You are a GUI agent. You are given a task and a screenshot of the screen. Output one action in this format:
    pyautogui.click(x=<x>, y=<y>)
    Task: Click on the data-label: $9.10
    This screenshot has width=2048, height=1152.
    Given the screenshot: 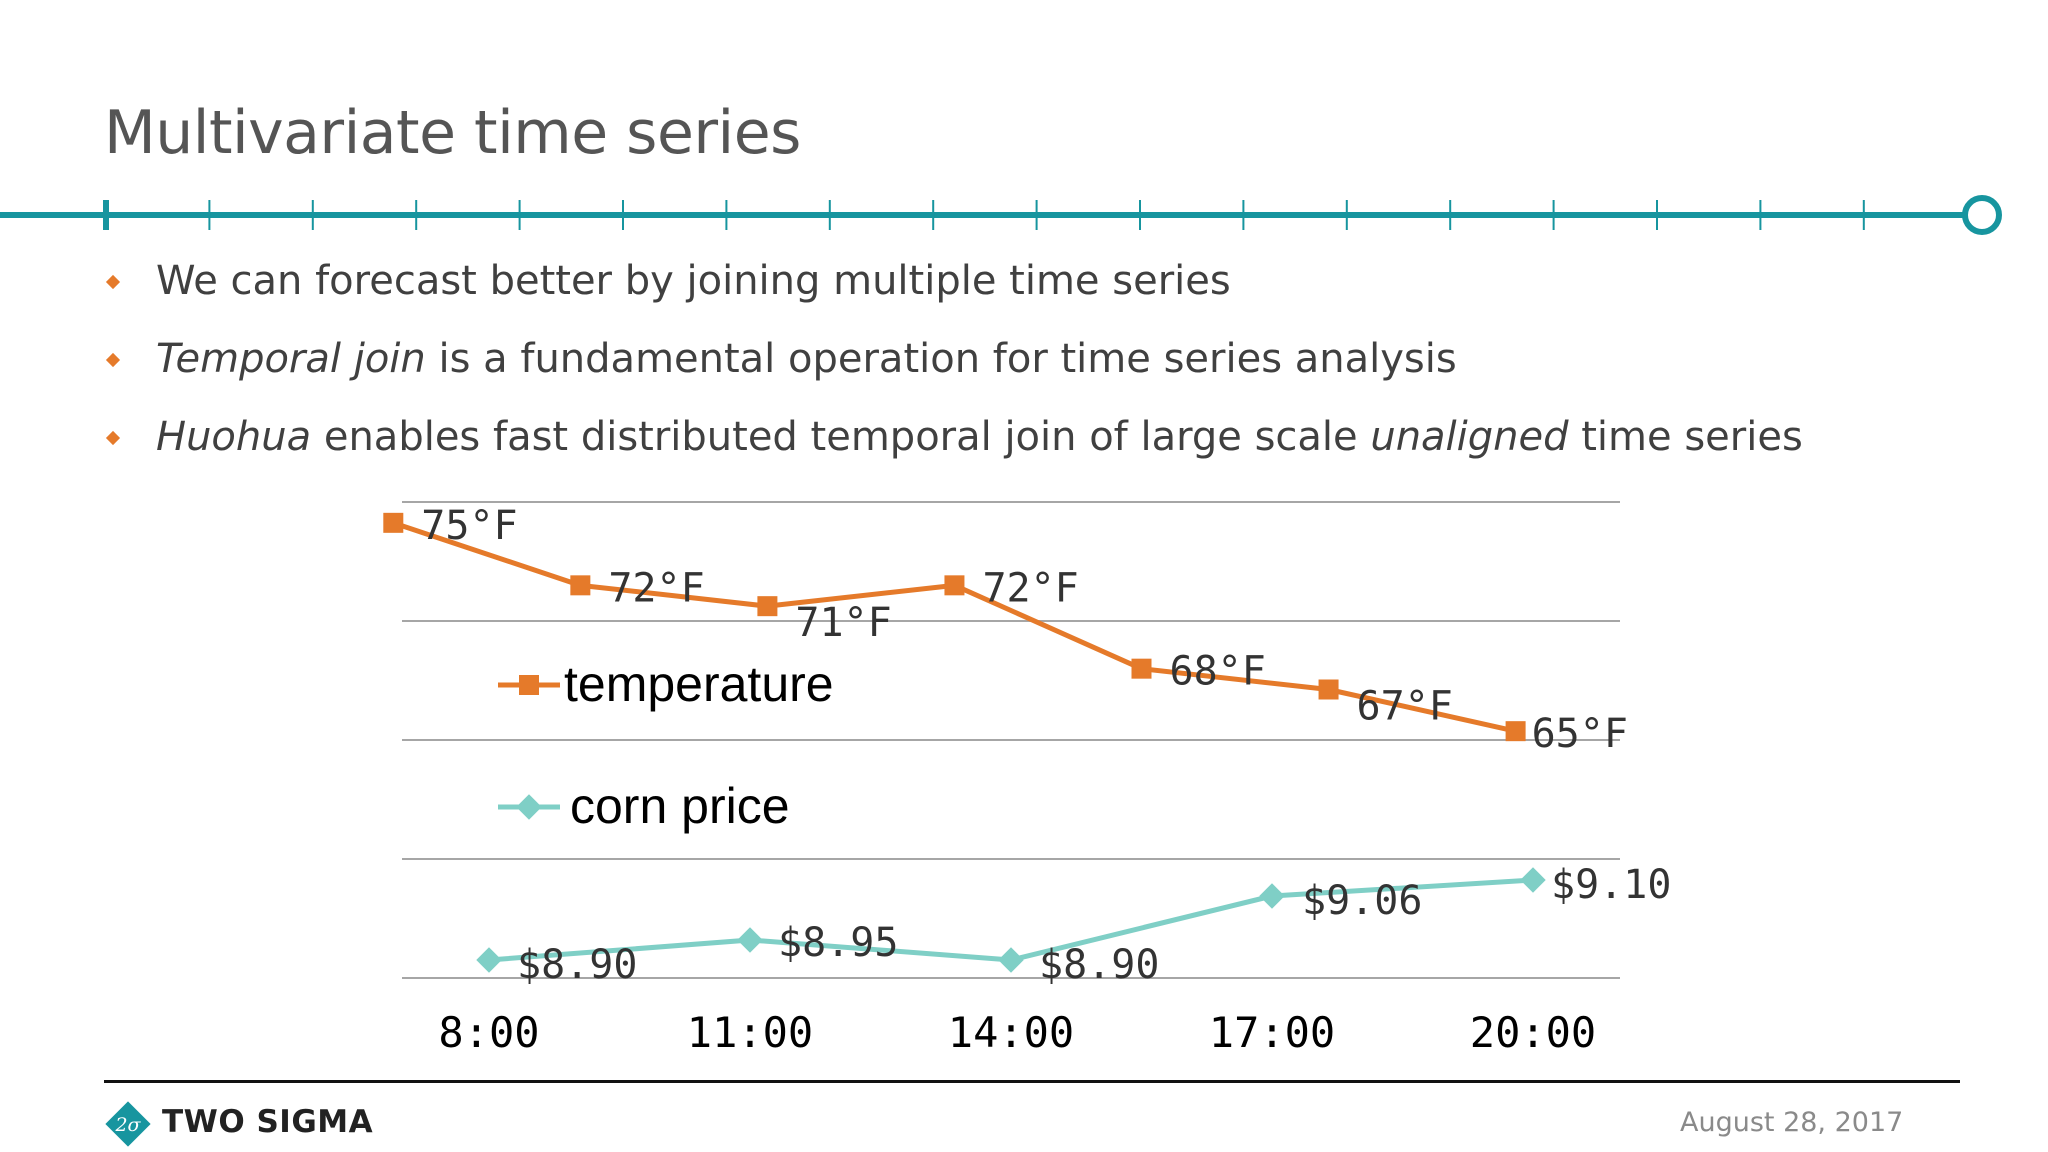 What is the action you would take?
    pyautogui.click(x=1611, y=885)
    